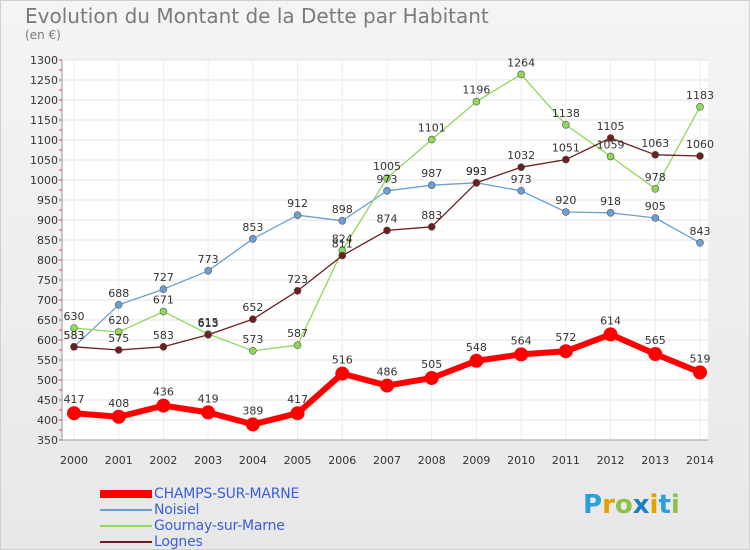  Describe the element at coordinates (163, 335) in the screenshot. I see `data-label: 583` at that location.